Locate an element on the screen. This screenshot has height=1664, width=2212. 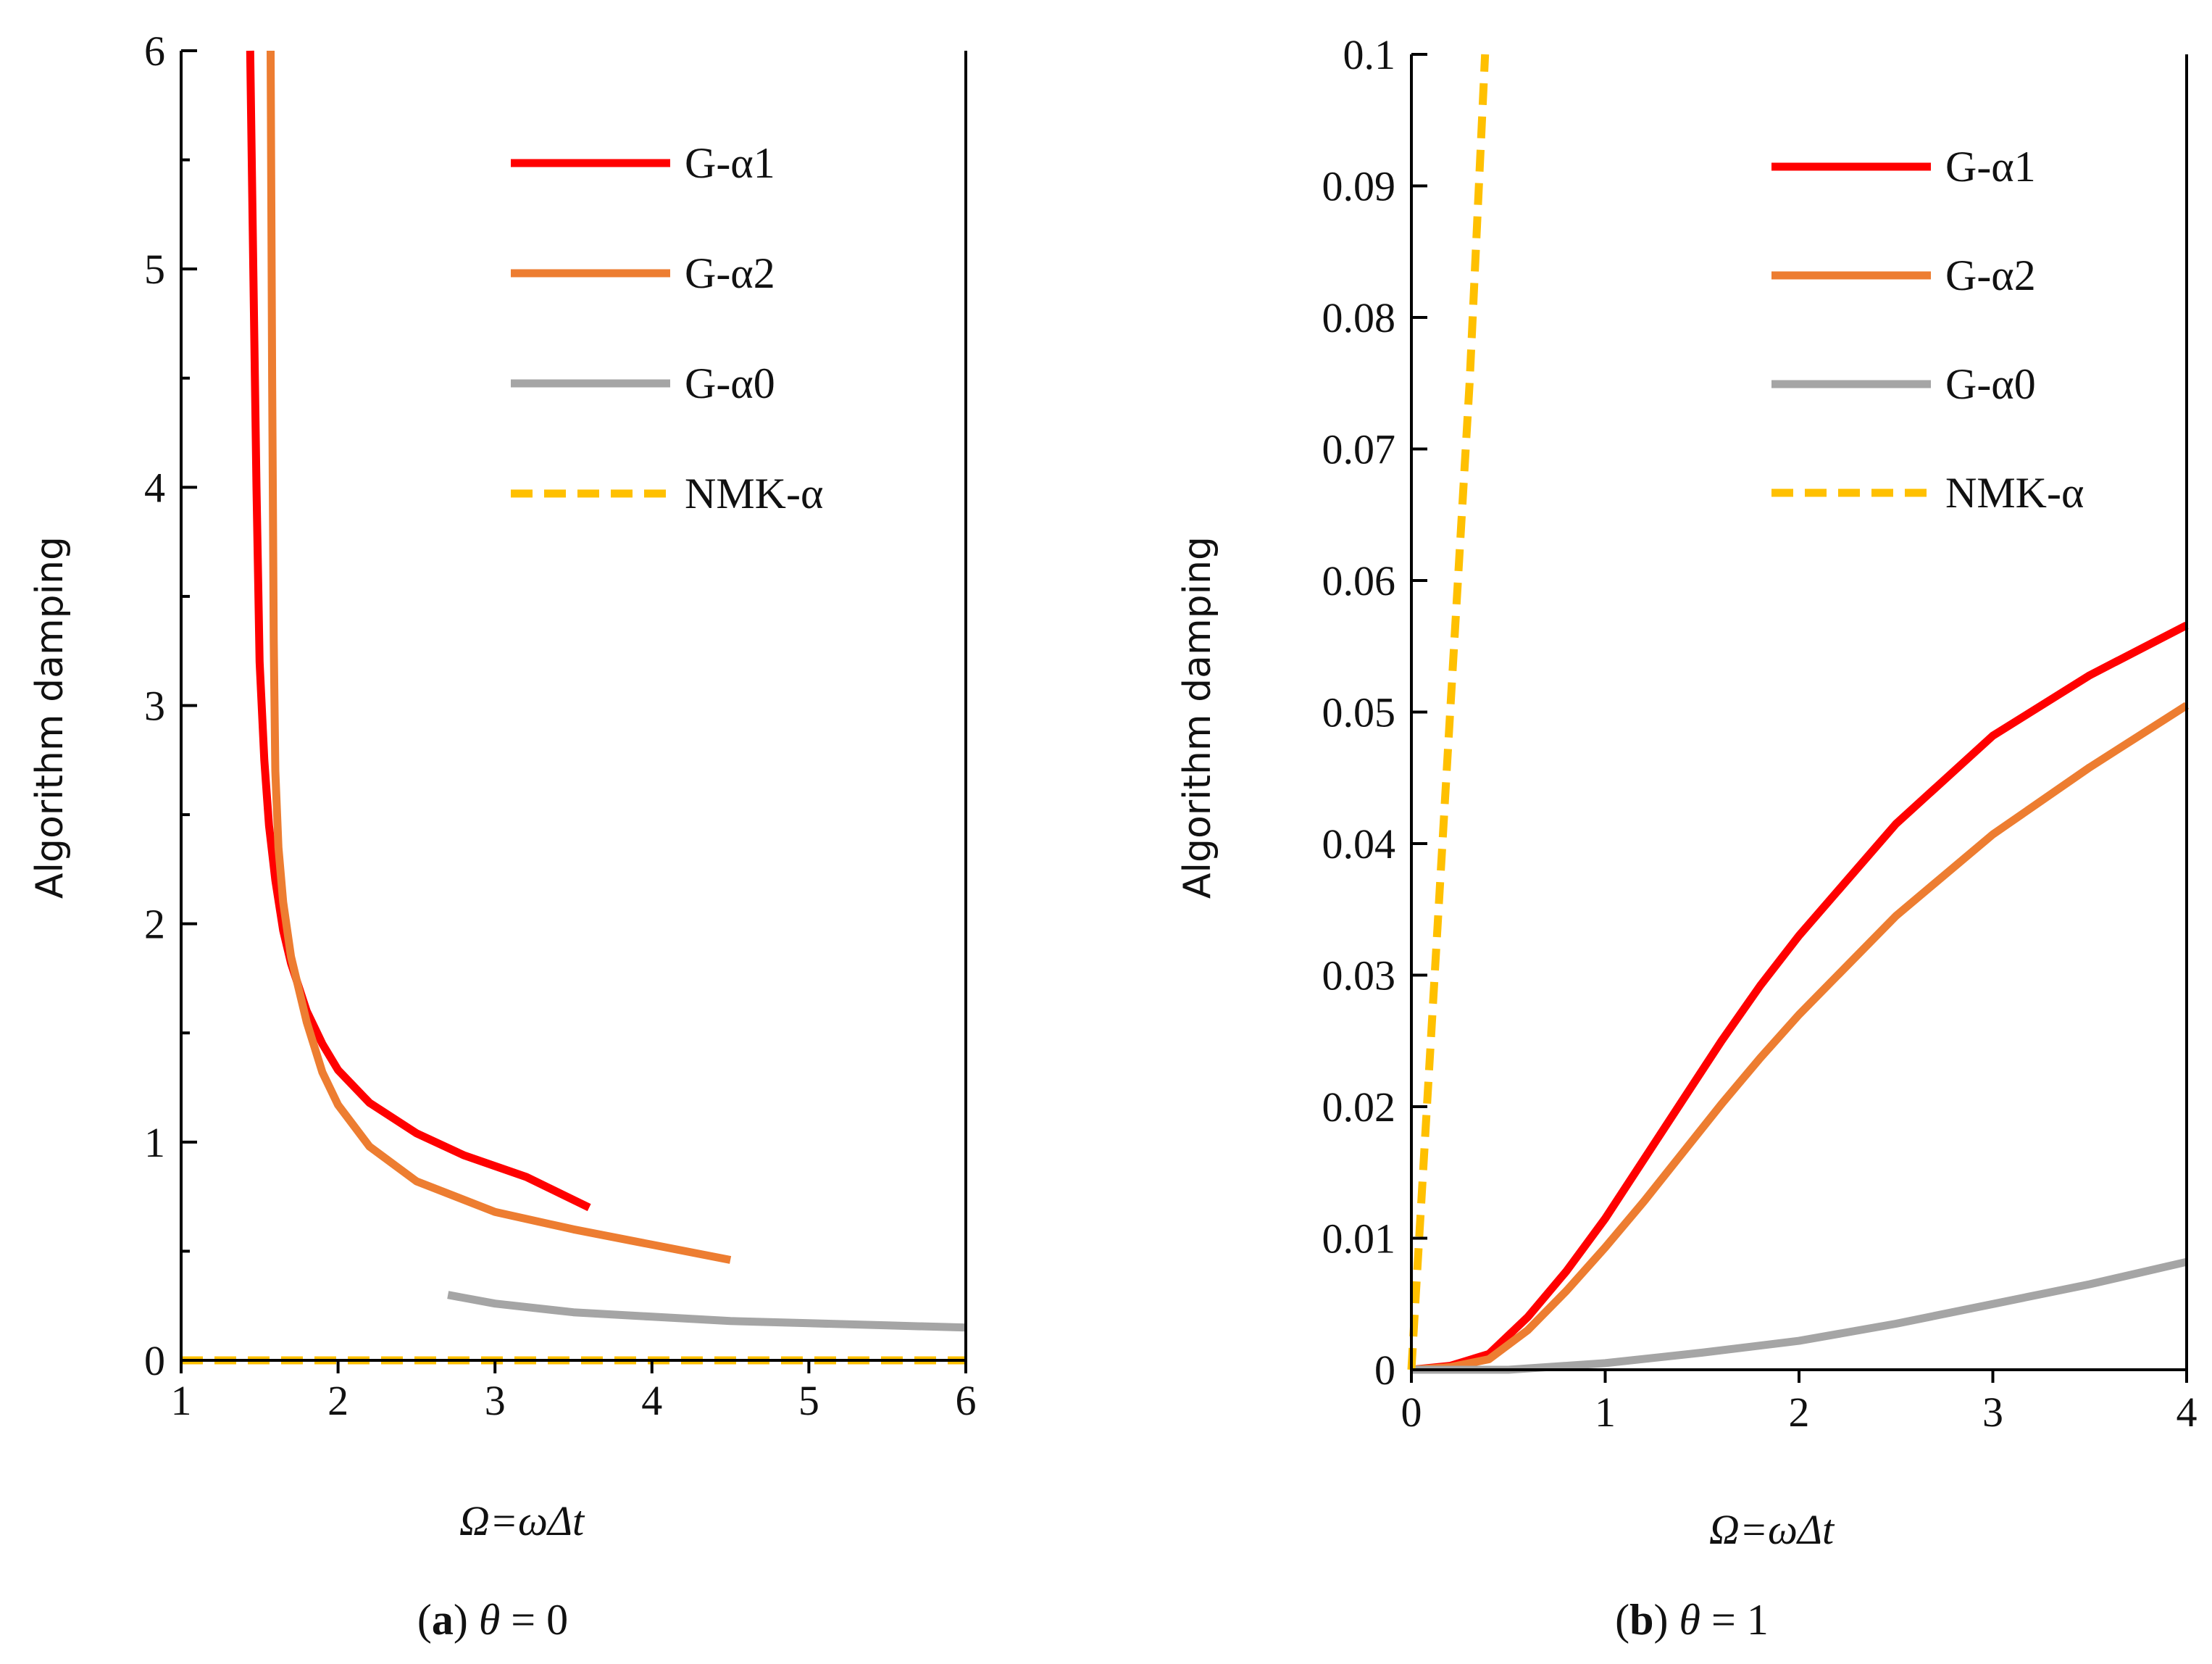
y-tick-label-a-4: 4 is located at coordinates (154, 487).